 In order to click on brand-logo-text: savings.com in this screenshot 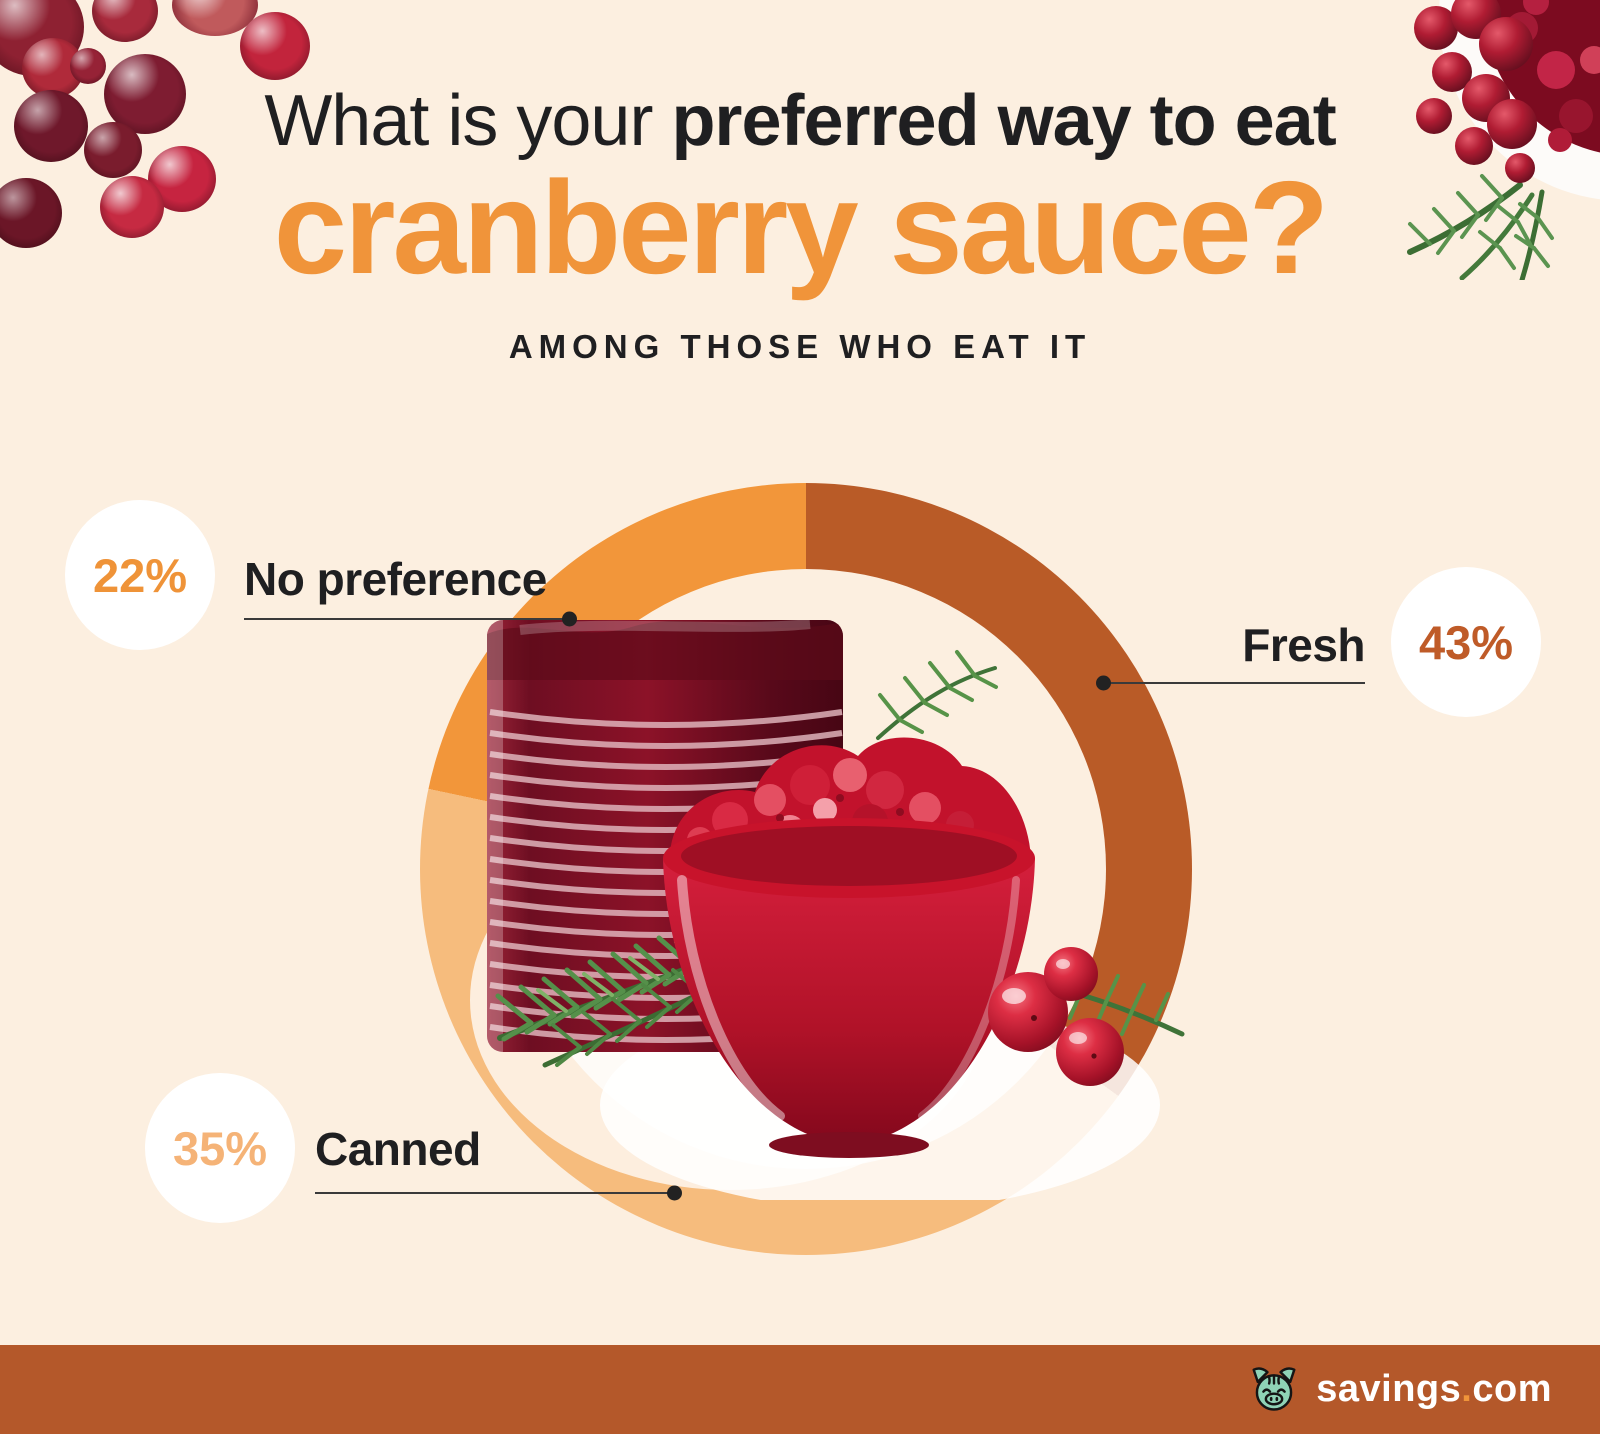, I will do `click(1434, 1389)`.